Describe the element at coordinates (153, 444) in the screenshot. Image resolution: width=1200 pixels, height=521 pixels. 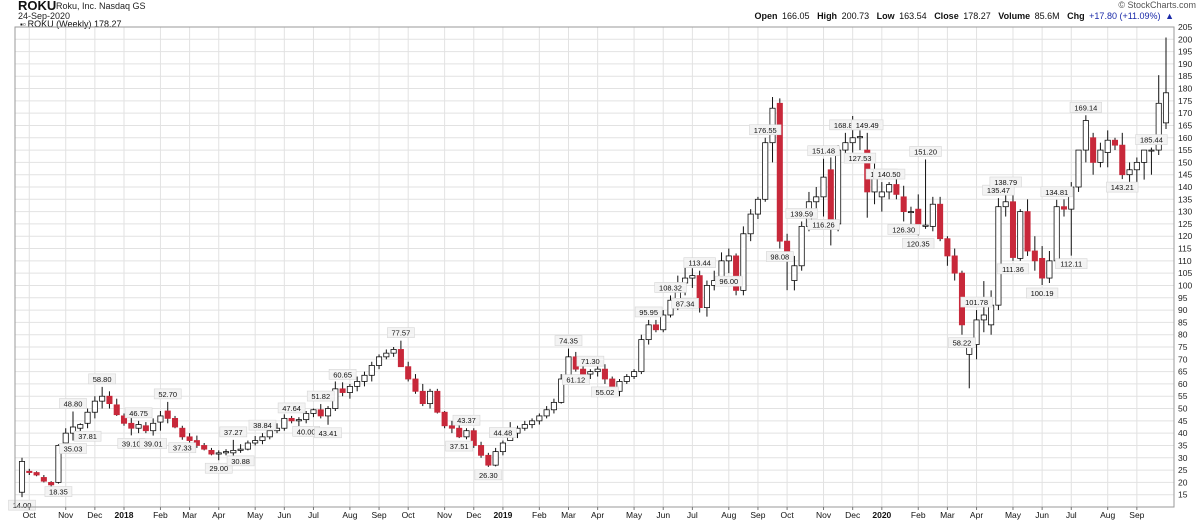
I see `value-label: 39.01` at that location.